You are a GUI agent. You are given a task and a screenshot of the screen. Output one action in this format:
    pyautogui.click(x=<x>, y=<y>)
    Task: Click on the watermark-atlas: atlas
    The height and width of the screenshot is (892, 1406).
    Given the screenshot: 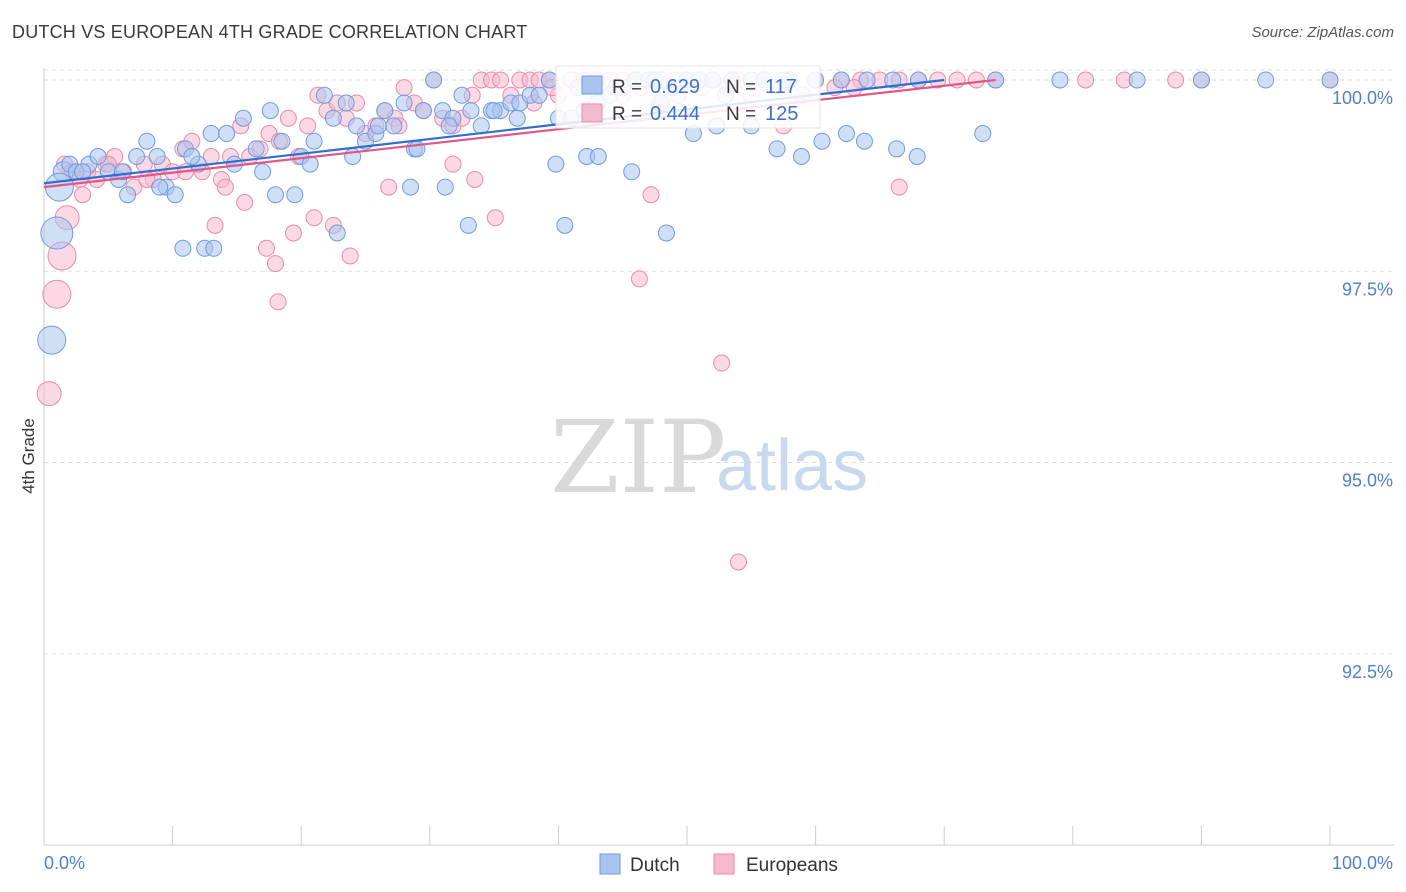 What is the action you would take?
    pyautogui.click(x=792, y=466)
    